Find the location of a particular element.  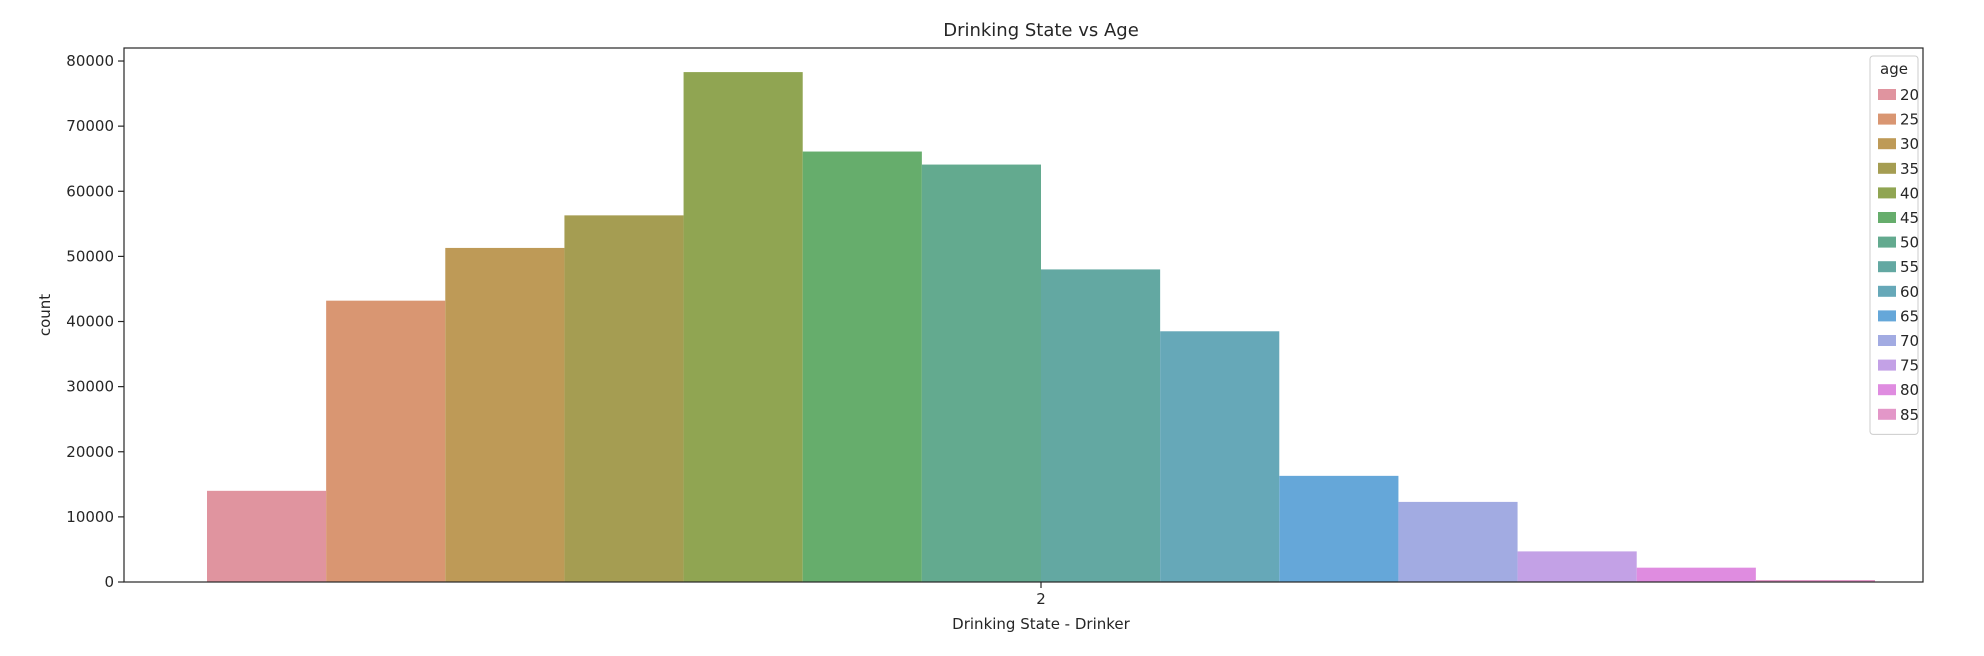

y-tick-label: 20000 is located at coordinates (90, 452).